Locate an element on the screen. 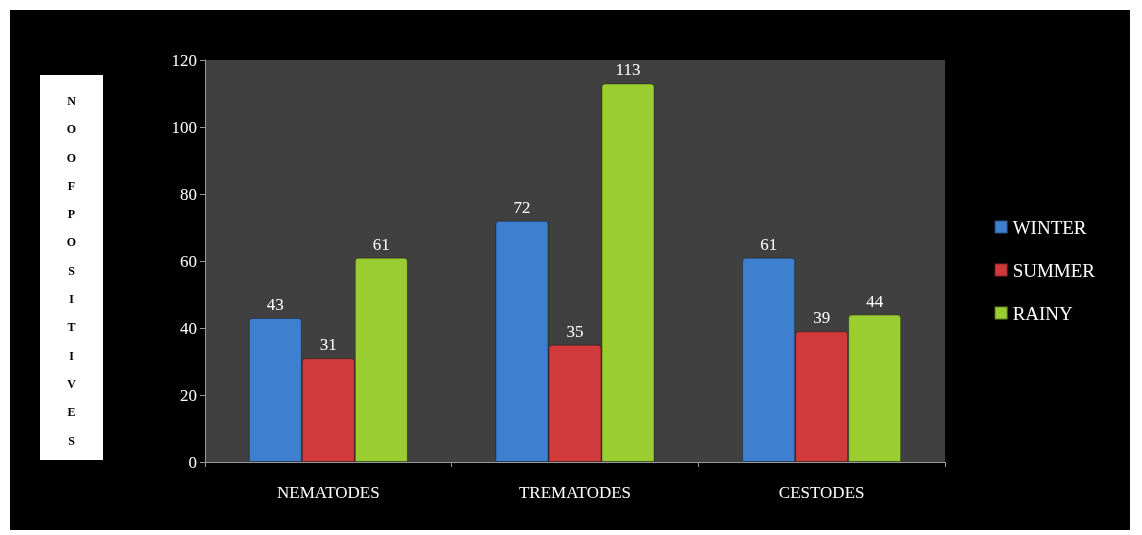 The width and height of the screenshot is (1142, 535). data-label: 44 is located at coordinates (875, 301).